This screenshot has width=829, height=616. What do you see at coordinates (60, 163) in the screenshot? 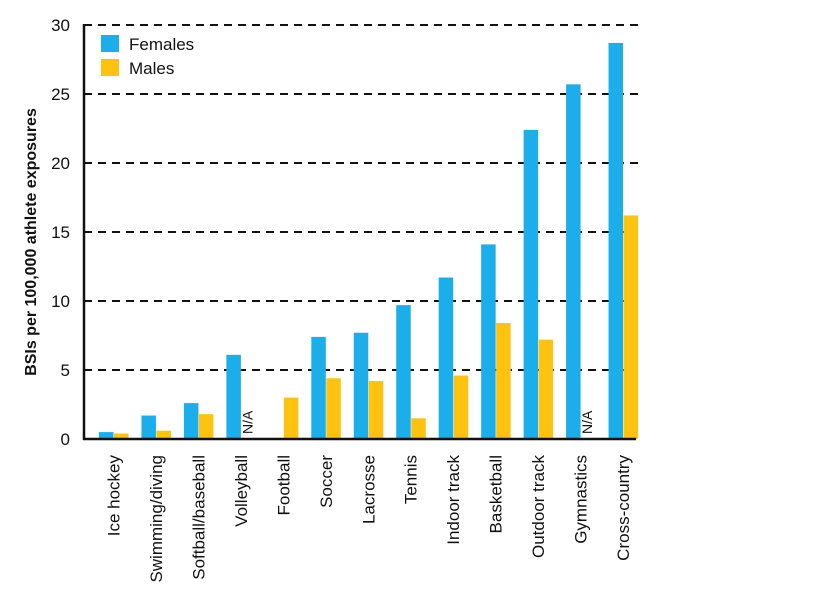
I see `y-tick-label: 20` at bounding box center [60, 163].